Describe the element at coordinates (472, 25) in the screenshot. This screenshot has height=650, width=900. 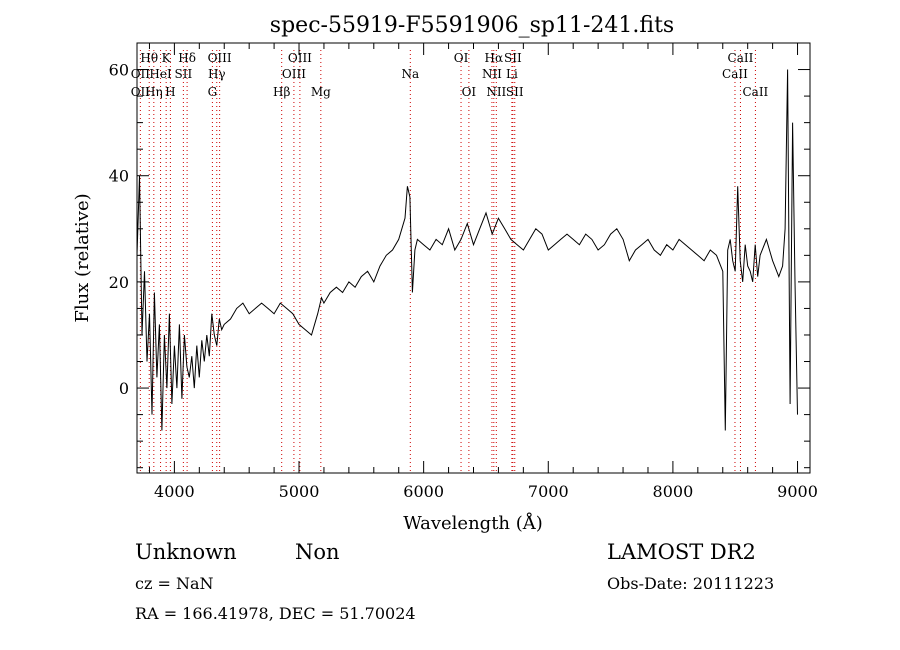
I see `chart-title: spec-55919-F5591906_sp11-241.fits` at that location.